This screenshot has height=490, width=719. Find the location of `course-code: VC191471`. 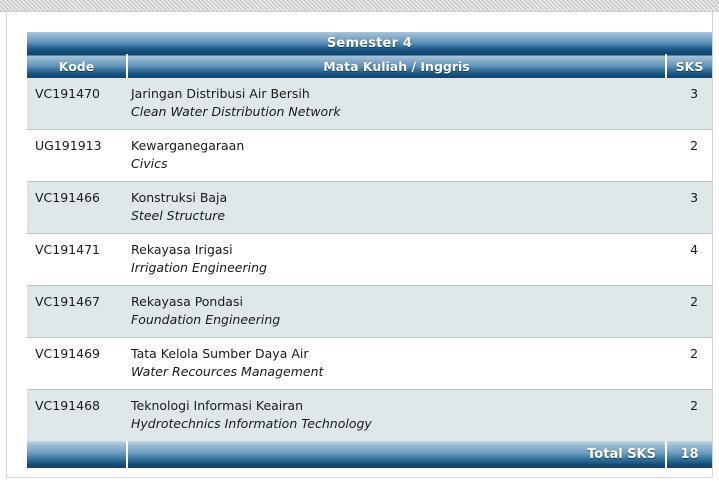

course-code: VC191471 is located at coordinates (67, 249).